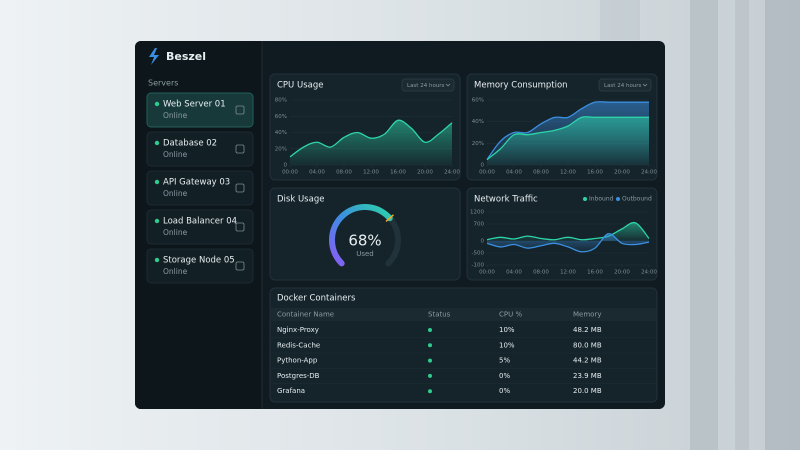 The image size is (800, 450). Describe the element at coordinates (281, 101) in the screenshot. I see `y-tick-label: 80%` at that location.